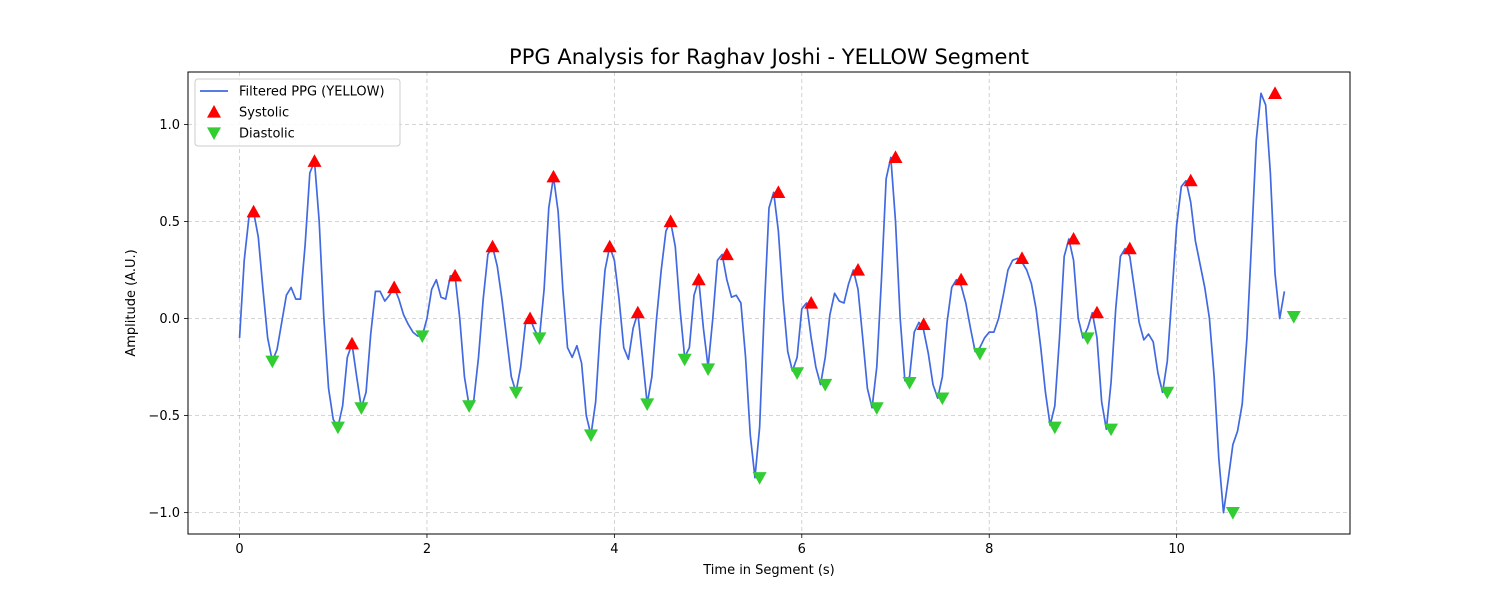  What do you see at coordinates (131, 302) in the screenshot?
I see `y-axis-label: Amplitude (A.U.)` at bounding box center [131, 302].